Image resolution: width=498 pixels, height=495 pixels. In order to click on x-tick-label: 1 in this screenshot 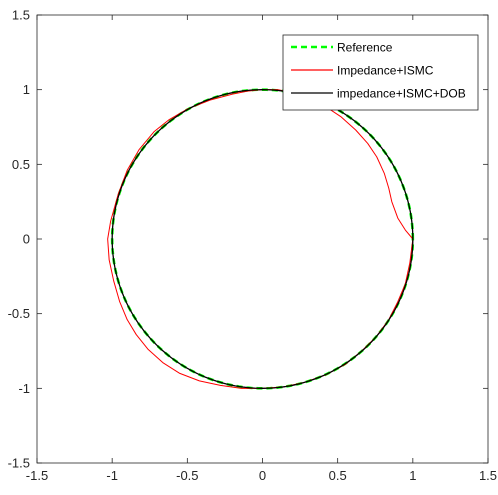, I will do `click(412, 475)`.